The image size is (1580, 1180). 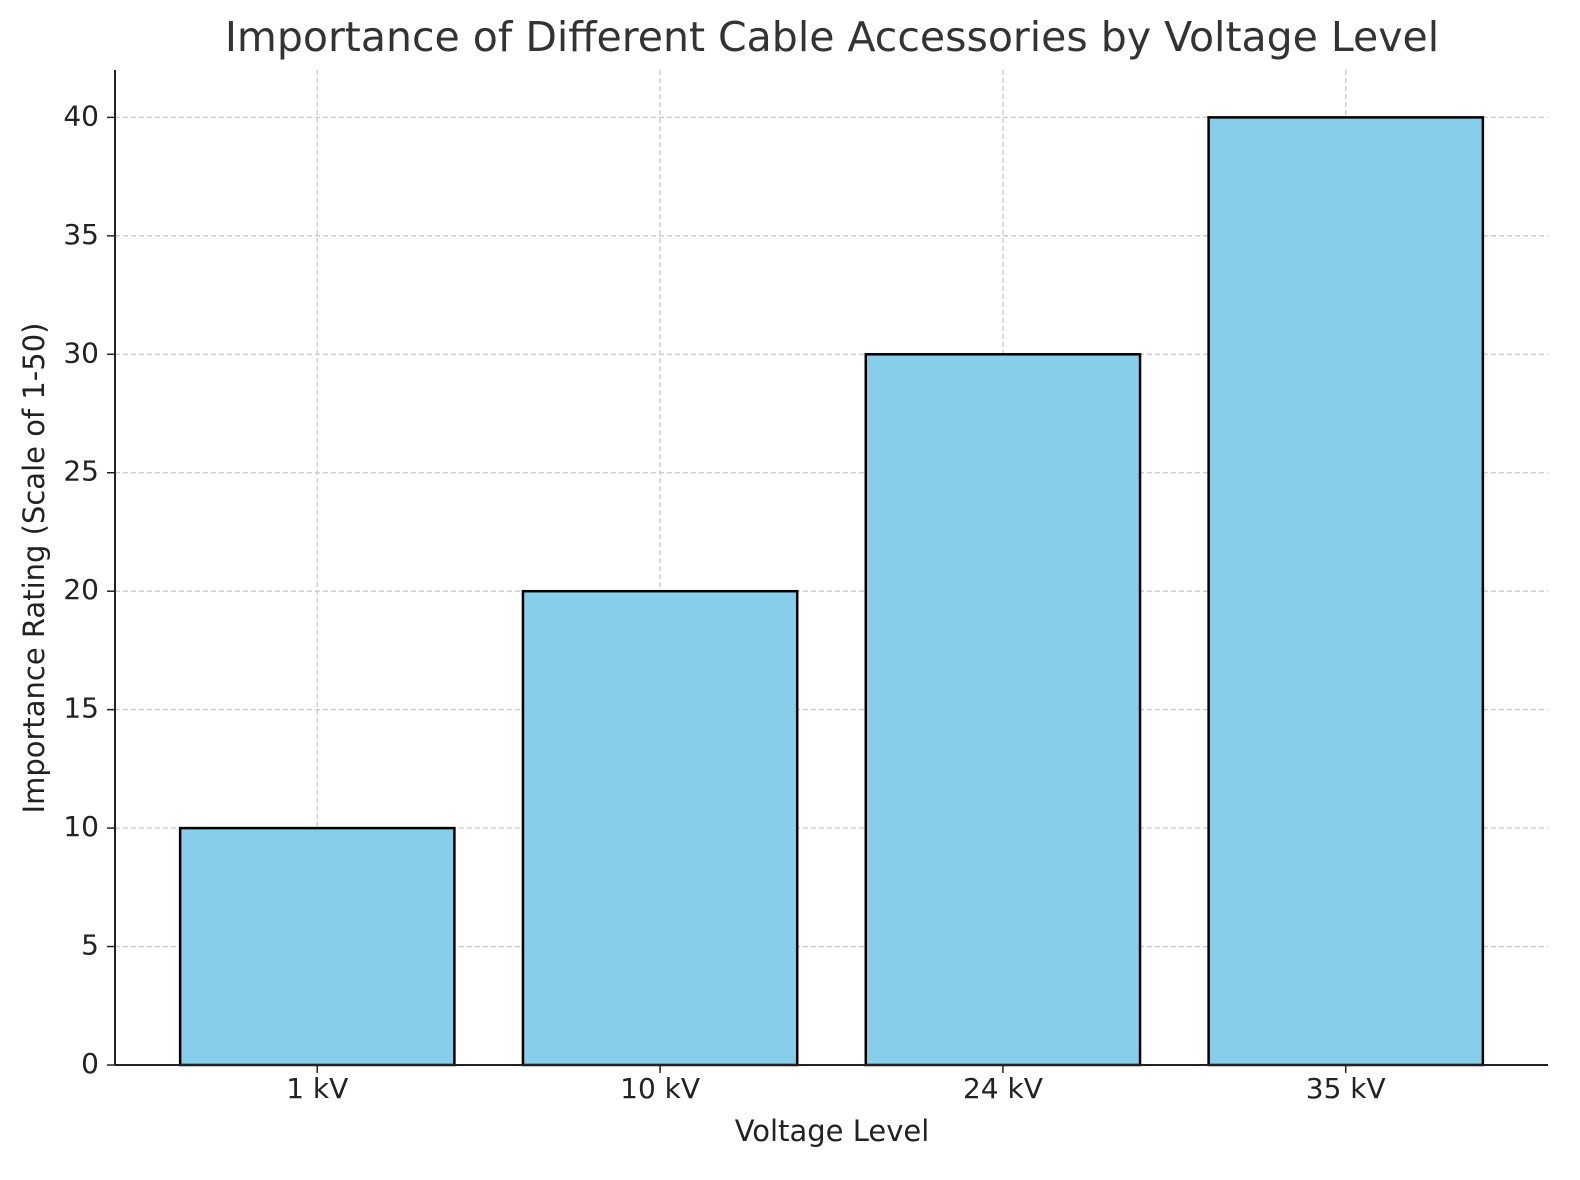 What do you see at coordinates (81, 352) in the screenshot?
I see `y-tick-label: 30` at bounding box center [81, 352].